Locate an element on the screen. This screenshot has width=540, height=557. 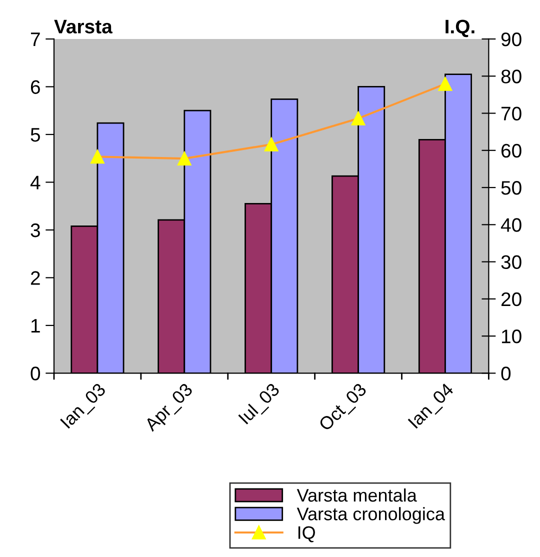
y-tick-label: 1 is located at coordinates (35, 325).